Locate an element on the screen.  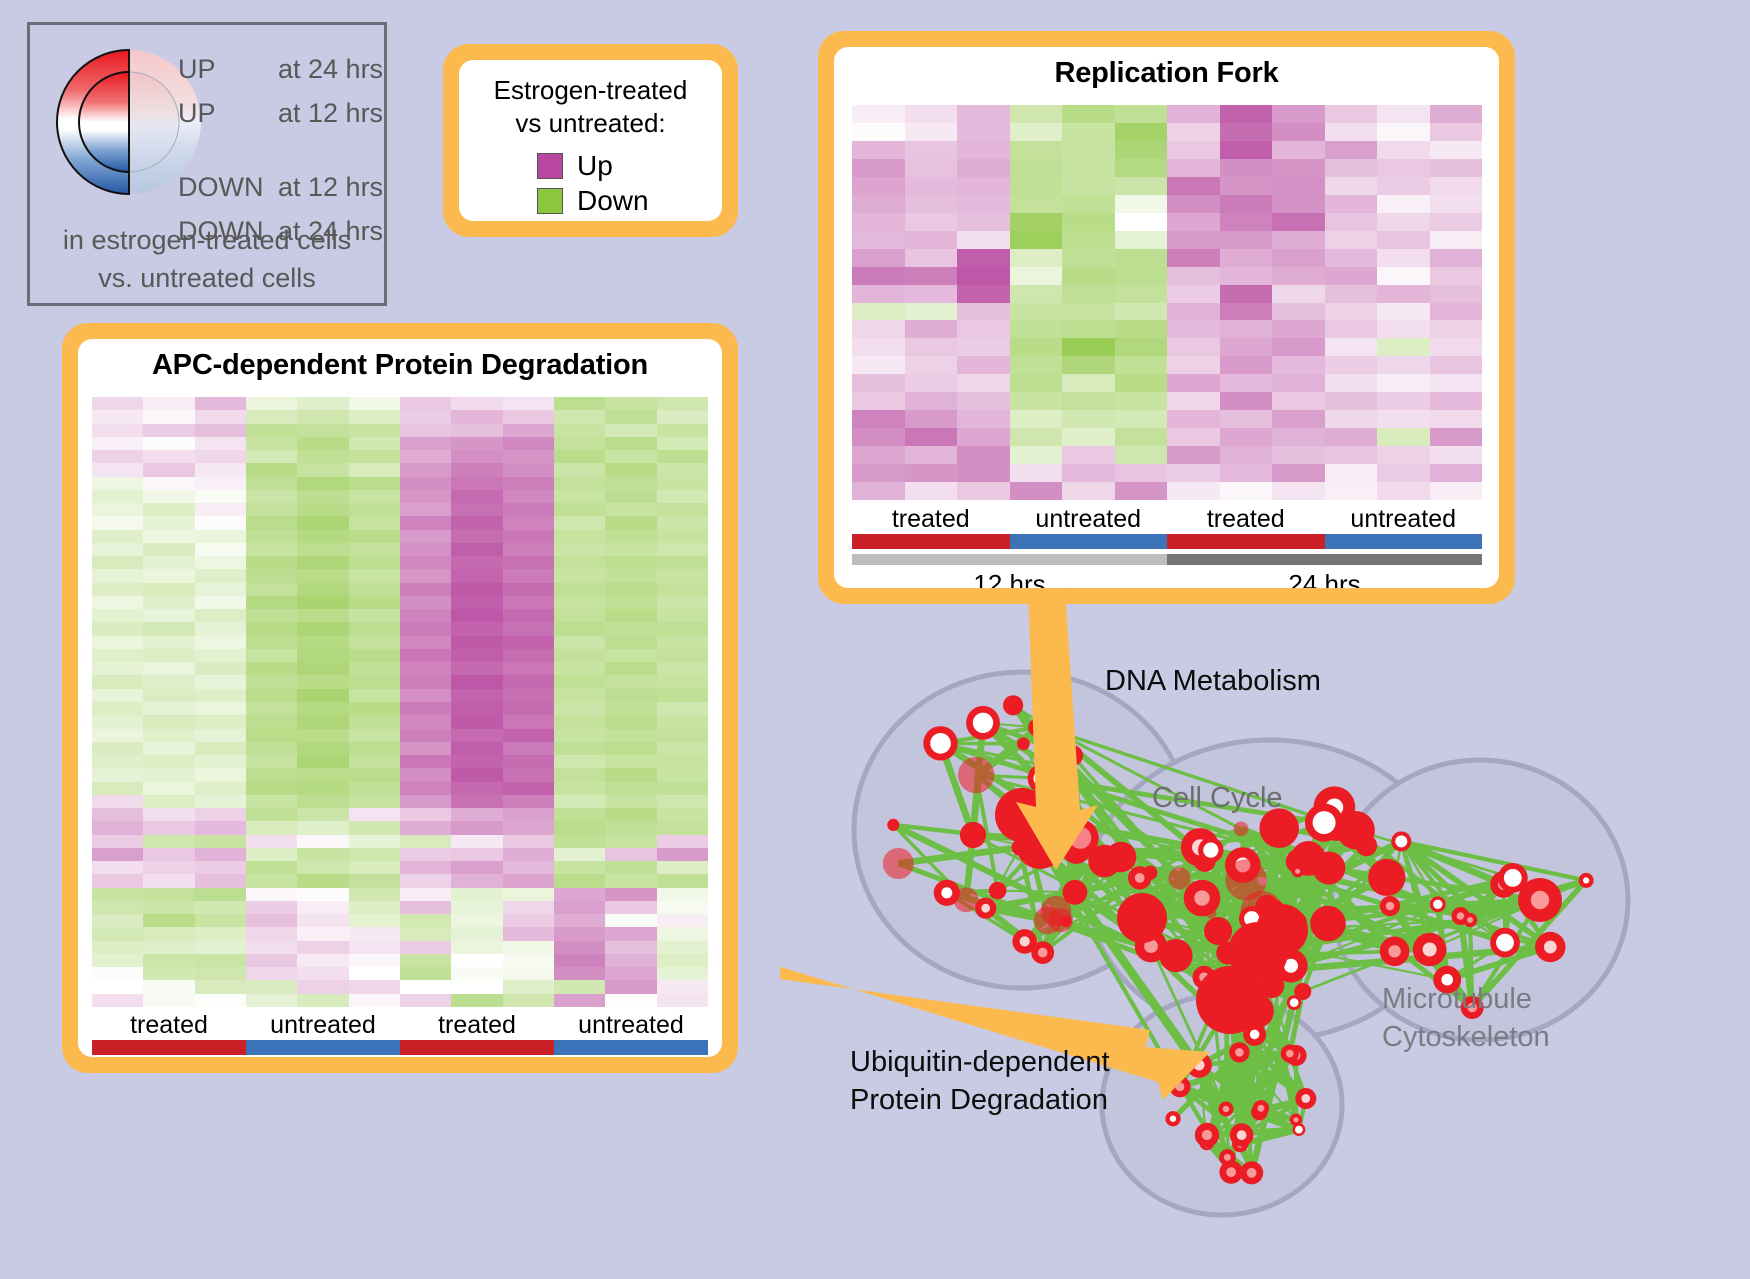
network-label-ubiquitin-protein-degradation: Ubiquitin-dependent Protein Degradation is located at coordinates (980, 1081).